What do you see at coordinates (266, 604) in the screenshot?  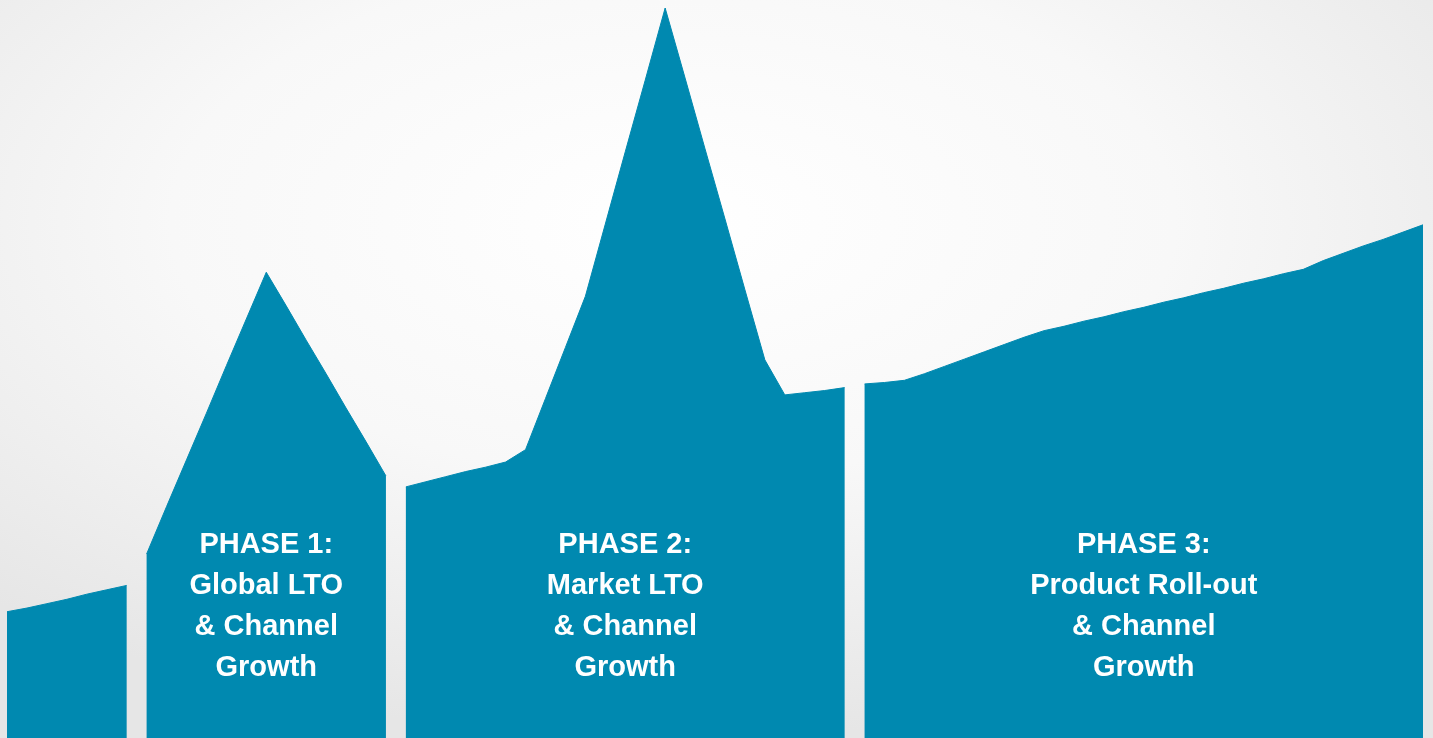 I see `annotation: PHASE 1: Global LTO & Channel Growth` at bounding box center [266, 604].